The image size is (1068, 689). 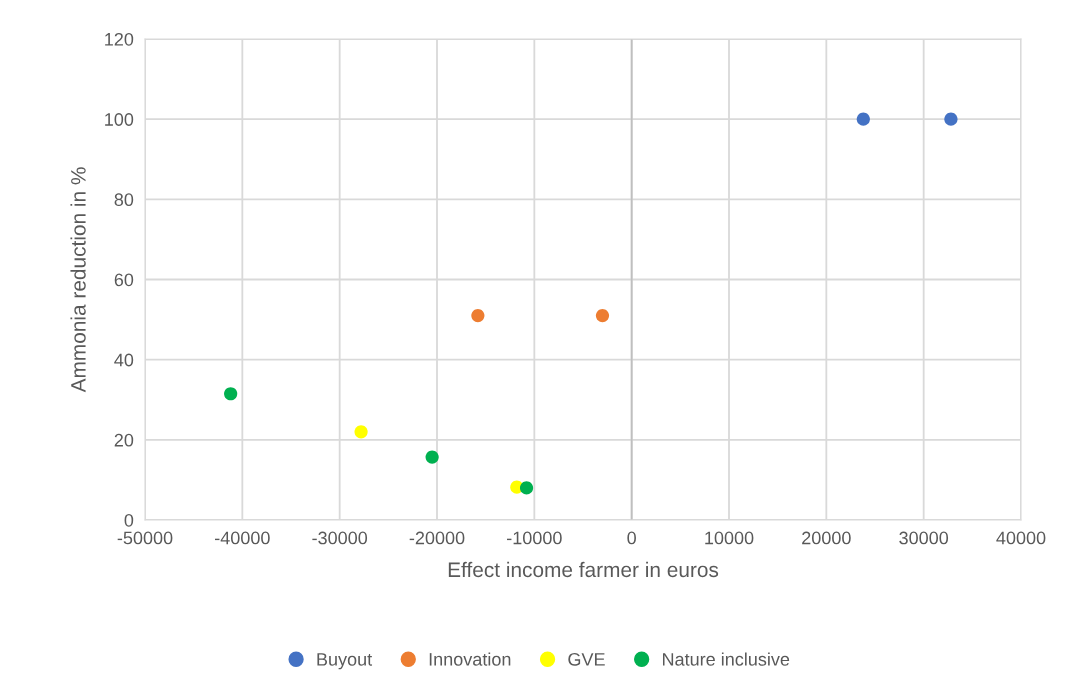 What do you see at coordinates (119, 39) in the screenshot?
I see `y-tick-label: 120` at bounding box center [119, 39].